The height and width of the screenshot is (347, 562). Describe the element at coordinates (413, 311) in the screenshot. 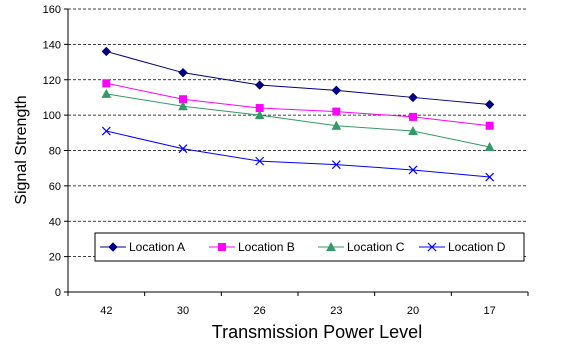

I see `x-tick-label: 20` at that location.